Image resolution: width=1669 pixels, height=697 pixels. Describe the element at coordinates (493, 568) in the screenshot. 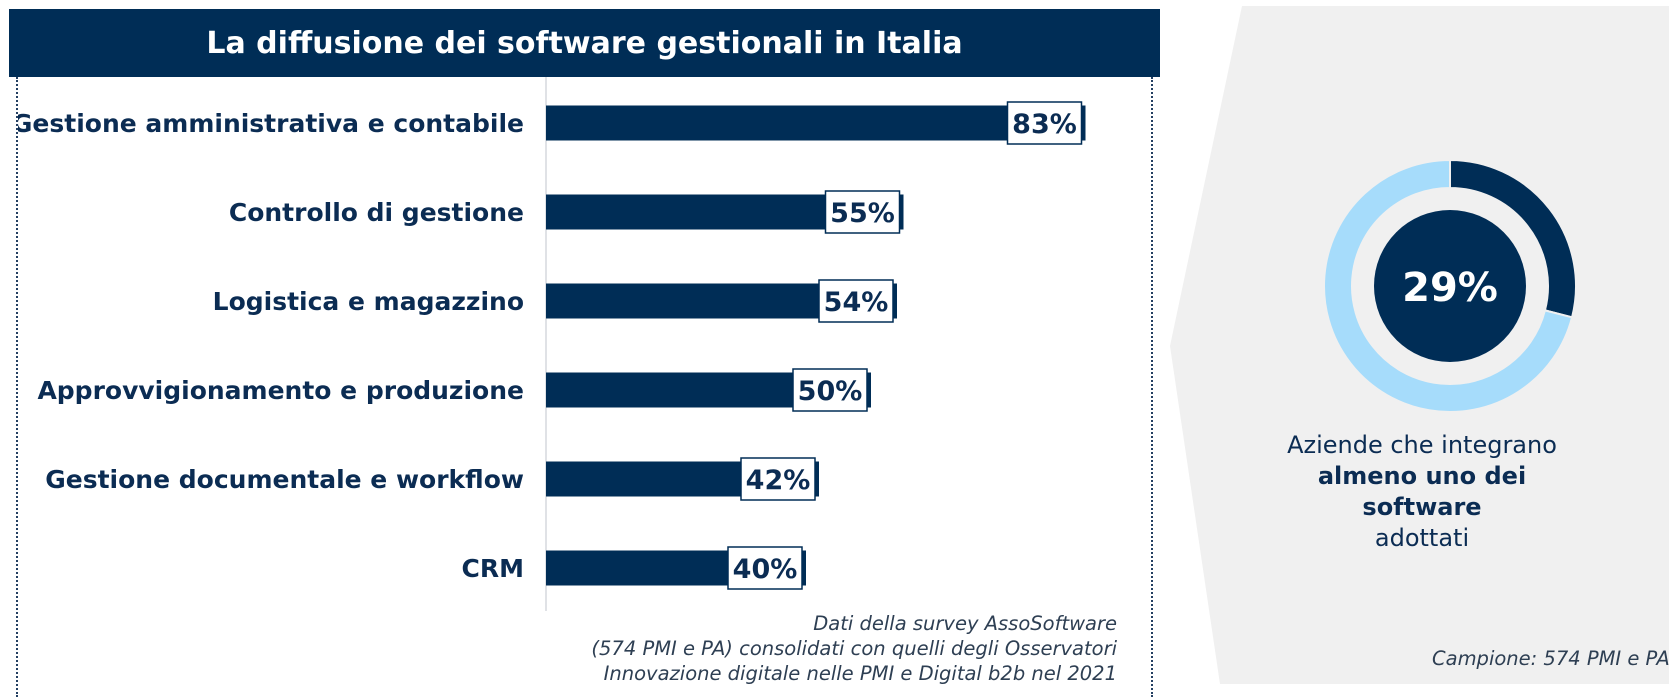

I see `category-label: CRM` at that location.